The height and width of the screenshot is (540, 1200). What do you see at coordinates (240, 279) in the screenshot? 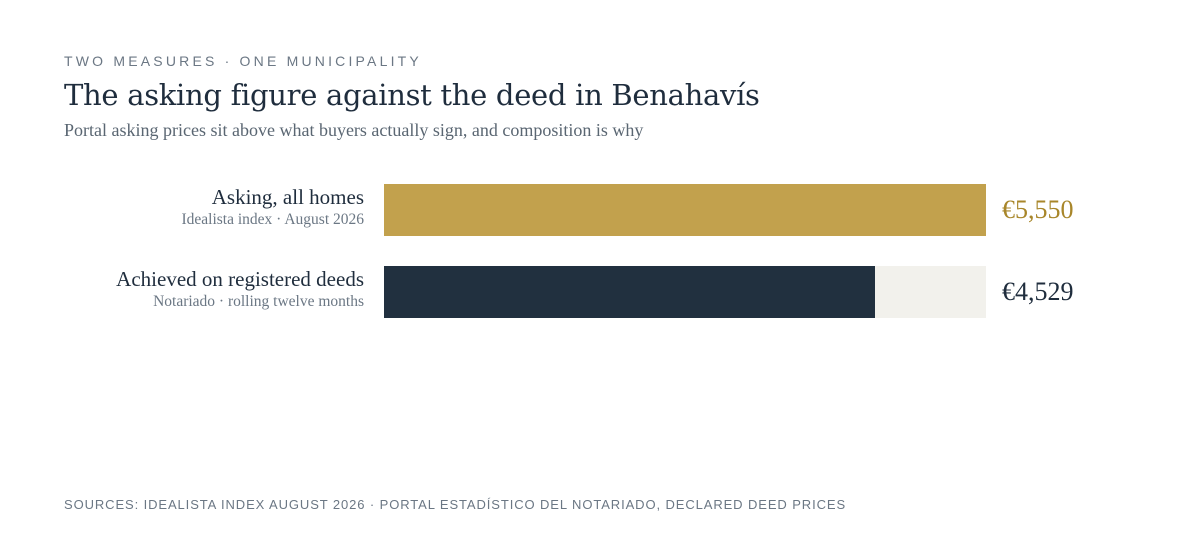
I see `category-label: Achieved on registered deeds` at bounding box center [240, 279].